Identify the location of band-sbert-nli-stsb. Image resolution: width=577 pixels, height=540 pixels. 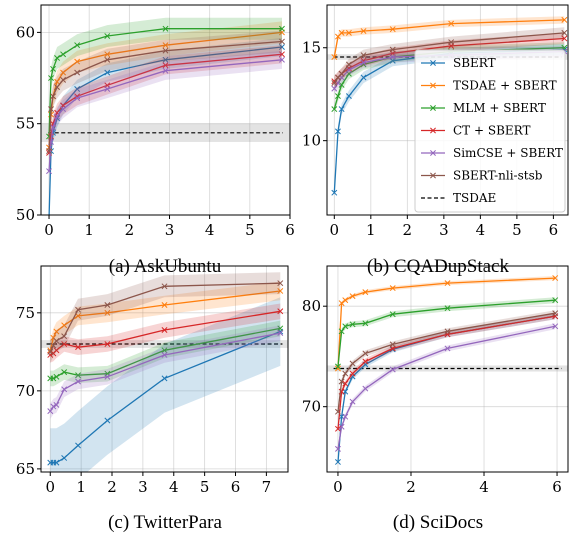
(449, 58).